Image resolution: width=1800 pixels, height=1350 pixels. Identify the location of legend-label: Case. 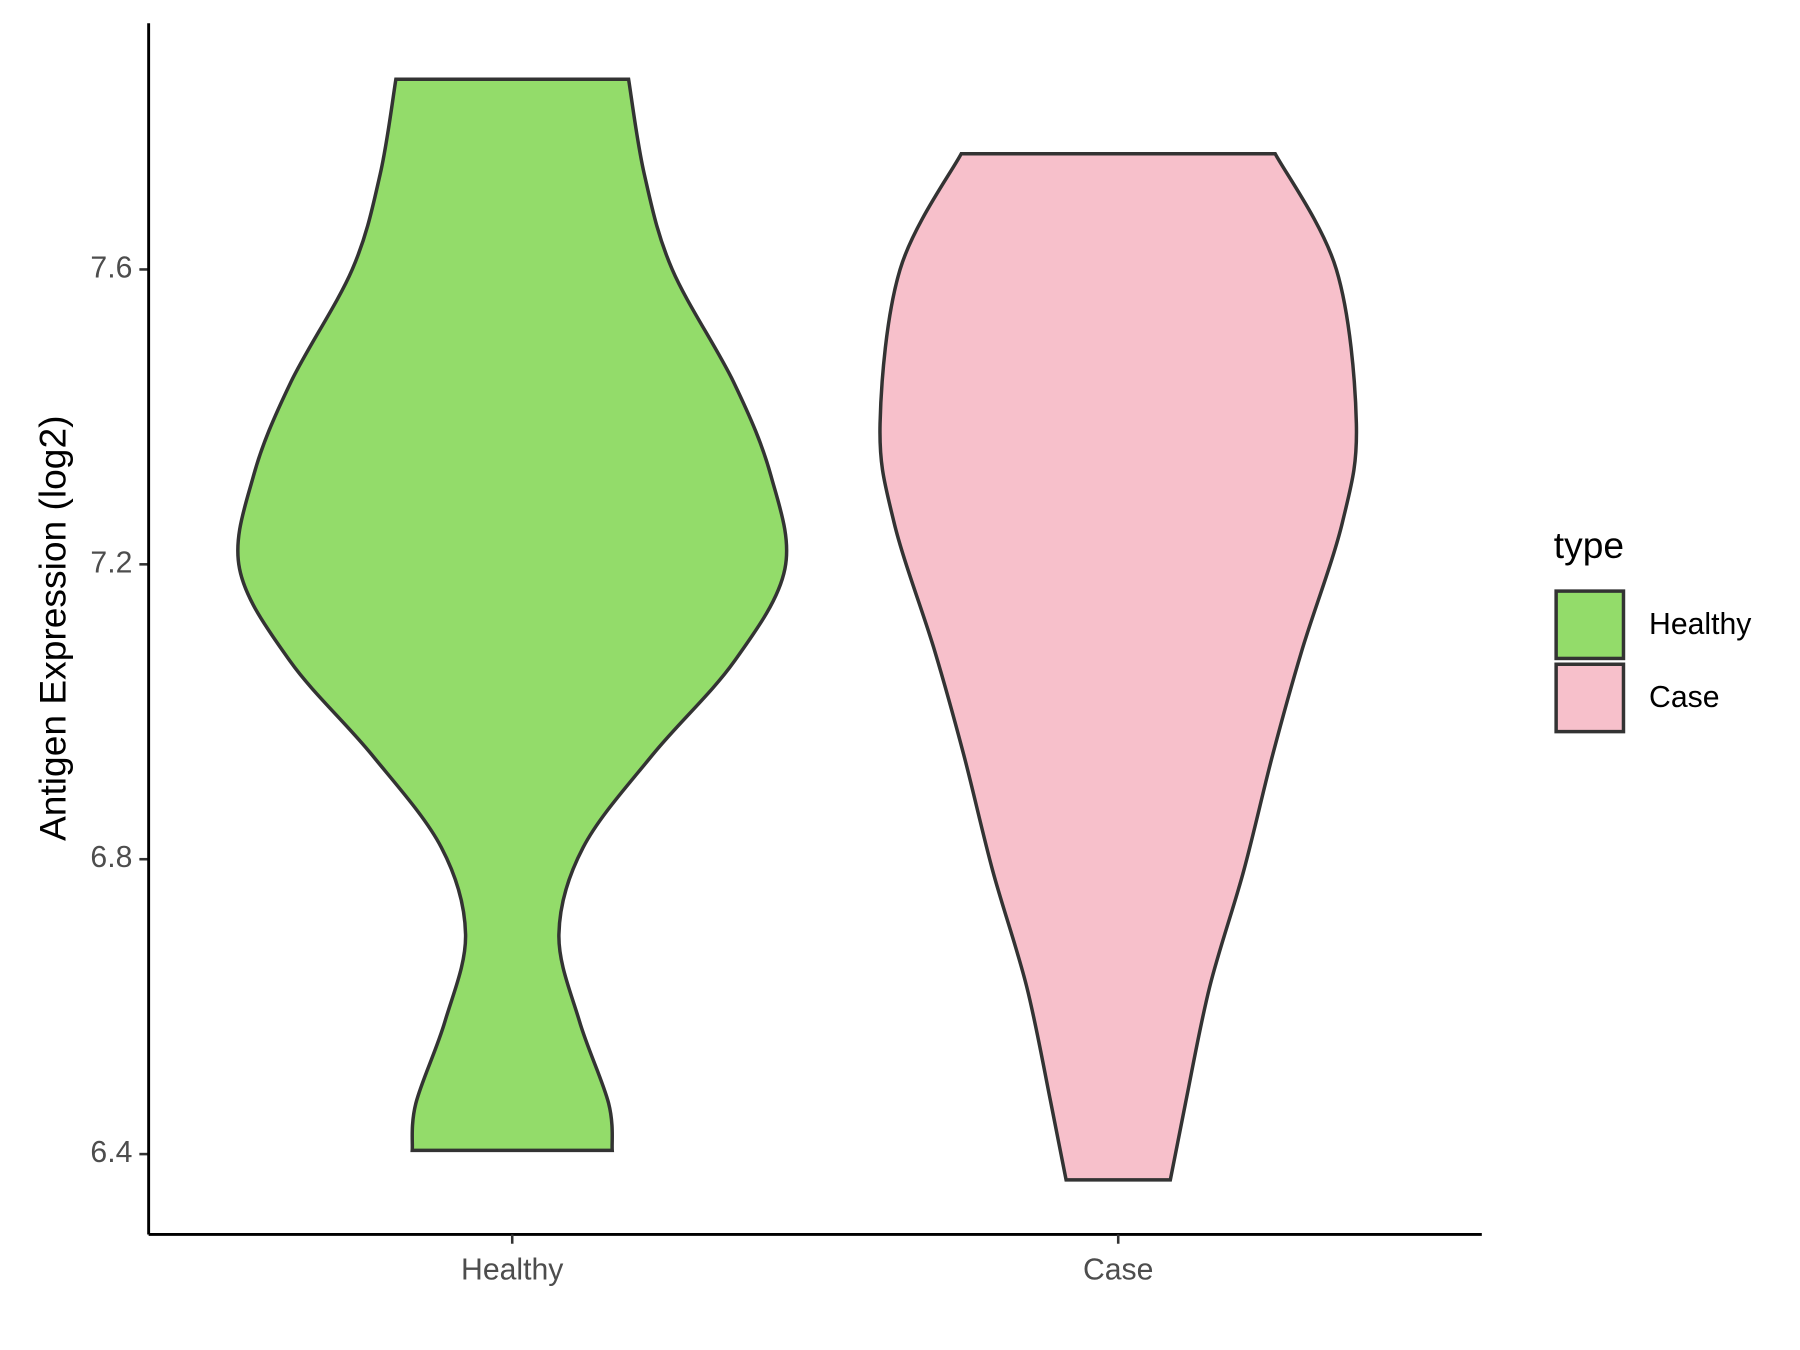
(1684, 697).